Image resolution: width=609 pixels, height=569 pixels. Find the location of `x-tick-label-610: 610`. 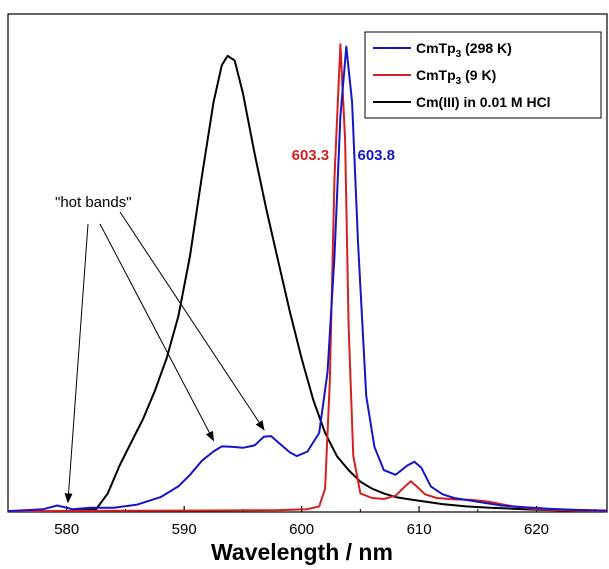

x-tick-label-610: 610 is located at coordinates (419, 529).